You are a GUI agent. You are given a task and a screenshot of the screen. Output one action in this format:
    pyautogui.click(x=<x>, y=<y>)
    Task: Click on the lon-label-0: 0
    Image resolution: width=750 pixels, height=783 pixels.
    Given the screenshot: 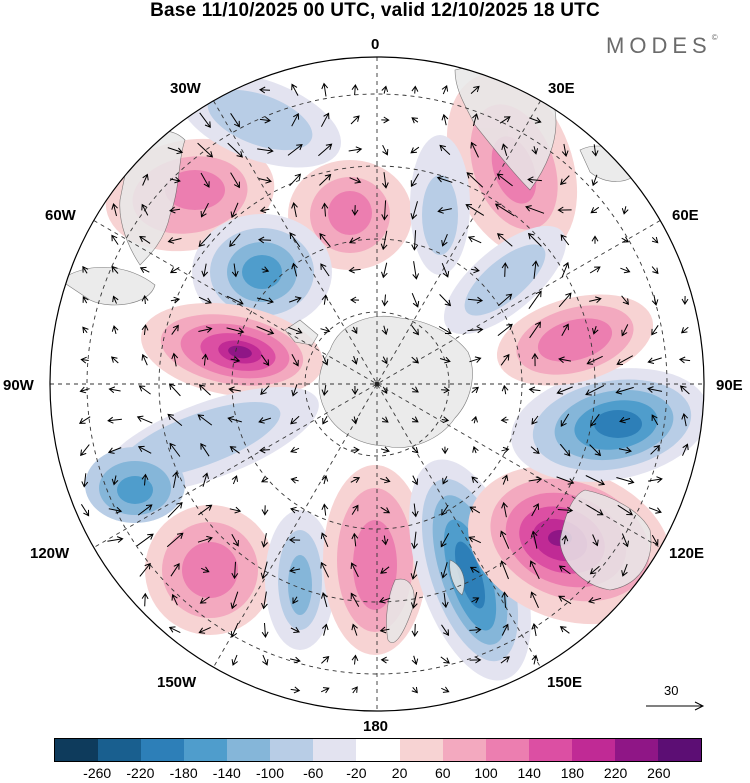 What is the action you would take?
    pyautogui.click(x=375, y=44)
    